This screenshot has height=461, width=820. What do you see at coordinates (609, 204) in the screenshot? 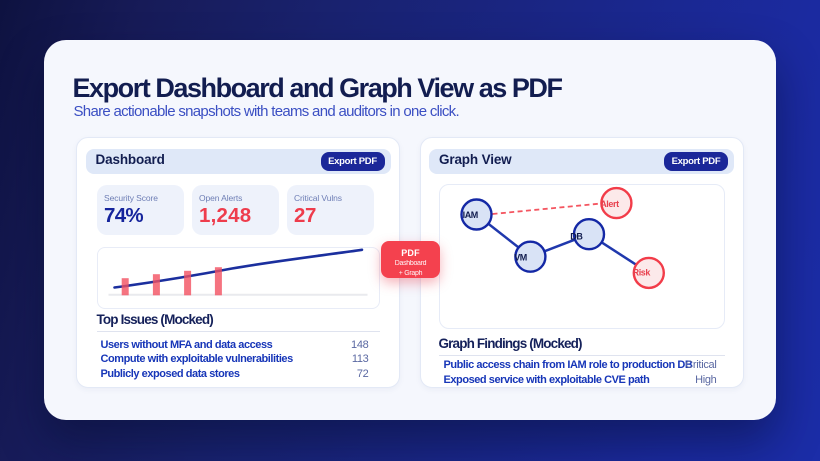
I see `svg-text: Alert` at bounding box center [609, 204].